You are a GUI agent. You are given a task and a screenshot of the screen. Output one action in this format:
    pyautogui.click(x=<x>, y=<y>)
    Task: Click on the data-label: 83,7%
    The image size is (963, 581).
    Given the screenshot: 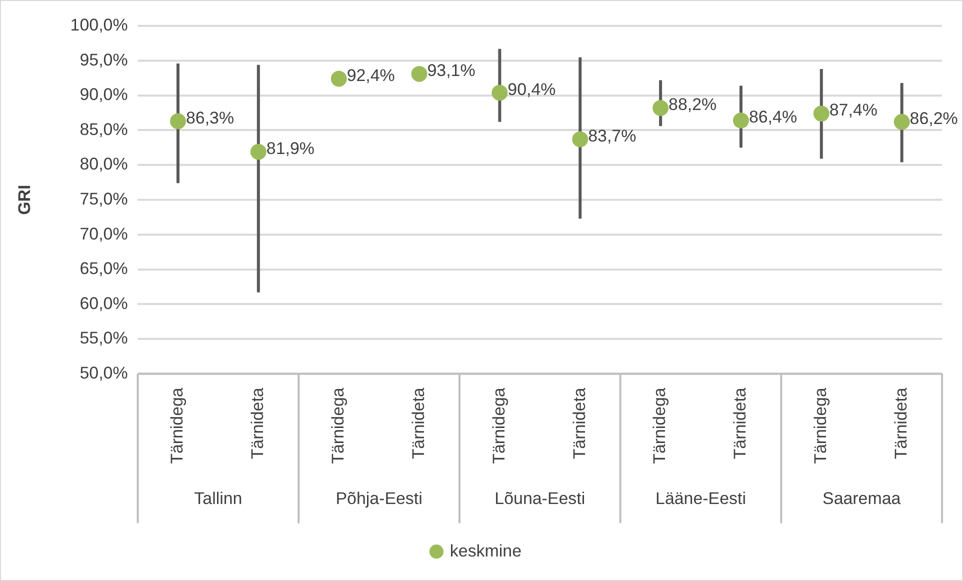 What is the action you would take?
    pyautogui.click(x=612, y=136)
    